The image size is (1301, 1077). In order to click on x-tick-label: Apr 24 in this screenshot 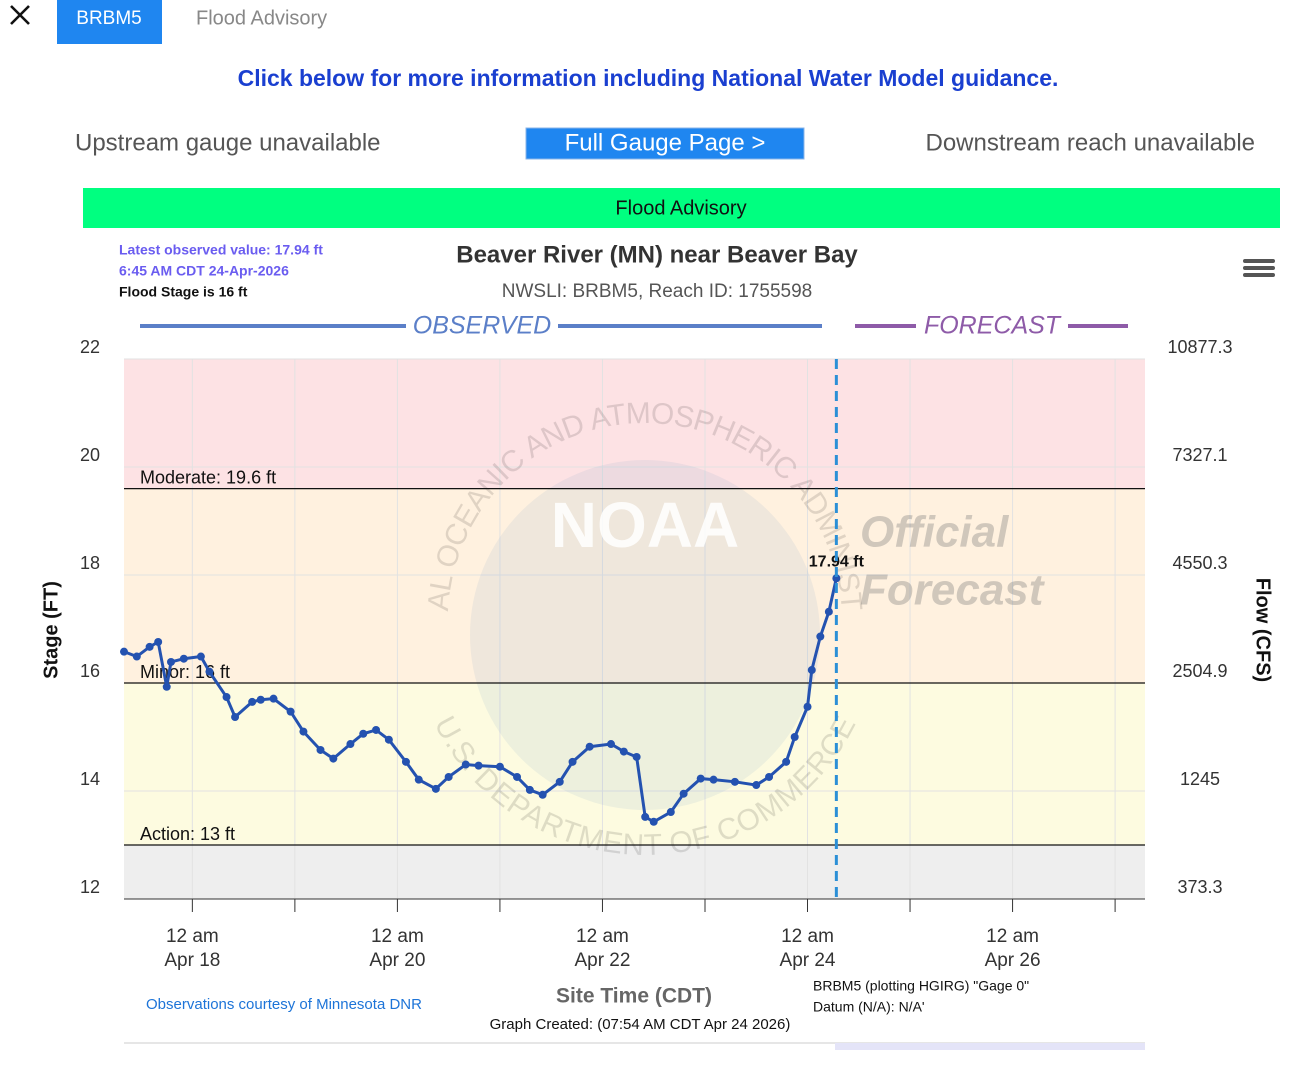, I will do `click(808, 960)`.